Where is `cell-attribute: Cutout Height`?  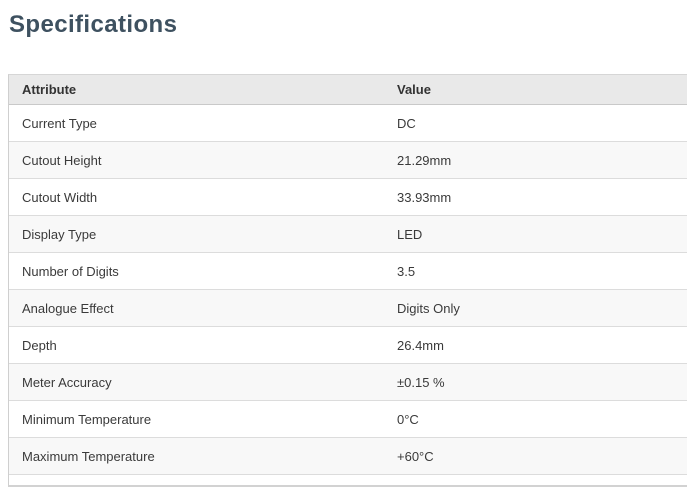
cell-attribute: Cutout Height is located at coordinates (62, 160).